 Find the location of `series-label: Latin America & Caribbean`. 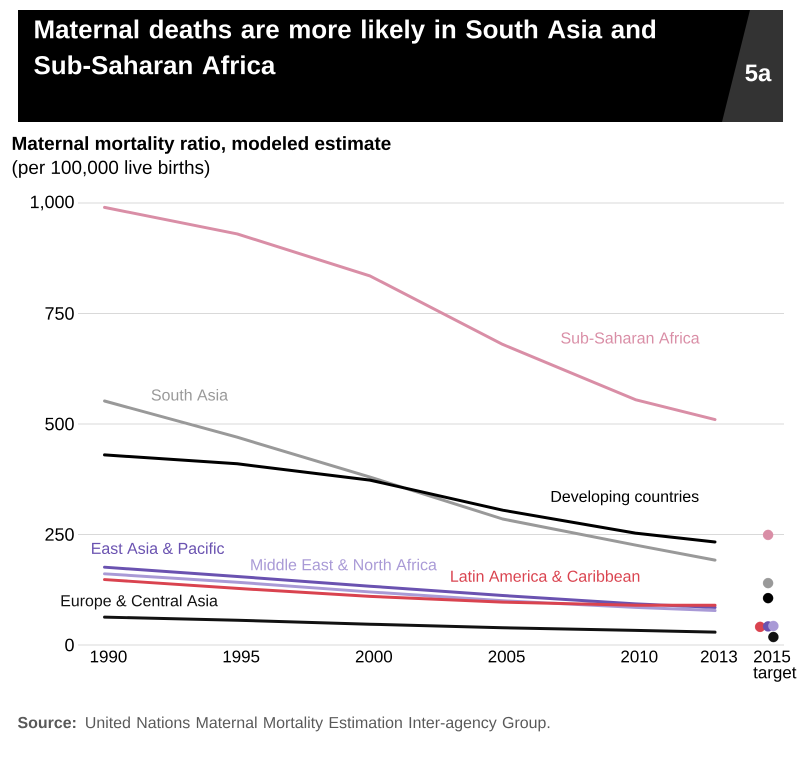

series-label: Latin America & Caribbean is located at coordinates (545, 576).